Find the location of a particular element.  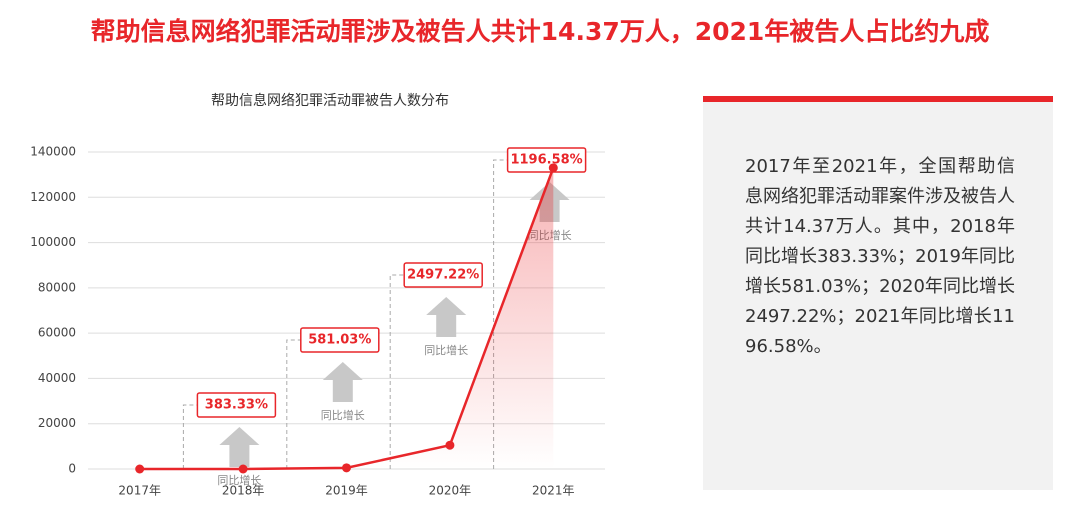

y-tick-label: 120000 is located at coordinates (53, 197).